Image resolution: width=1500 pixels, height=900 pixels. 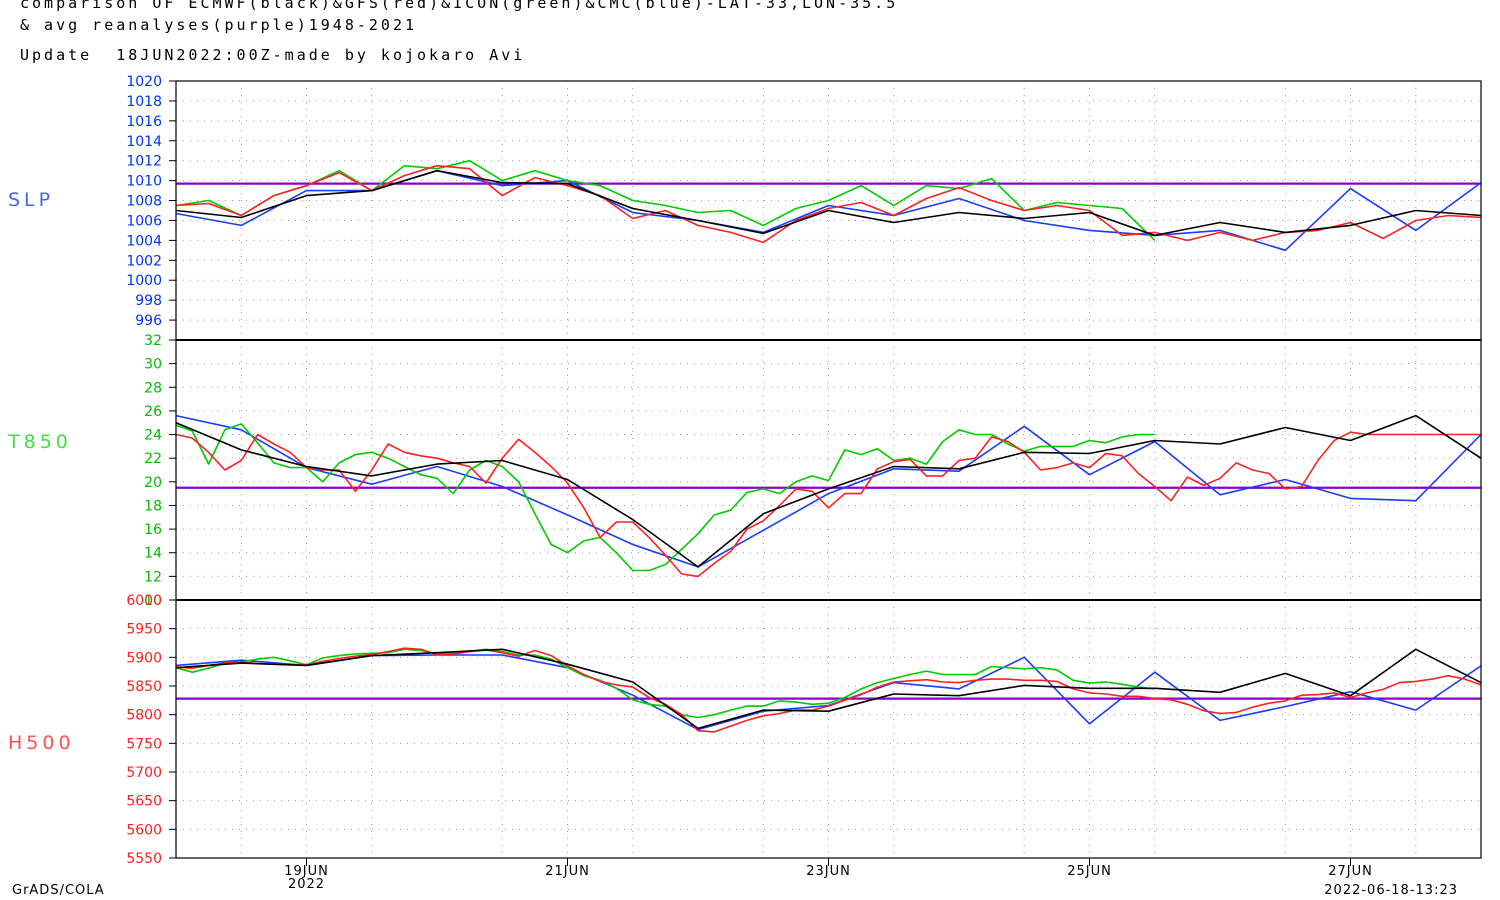 What do you see at coordinates (144, 802) in the screenshot?
I see `y-tick-label: 5650` at bounding box center [144, 802].